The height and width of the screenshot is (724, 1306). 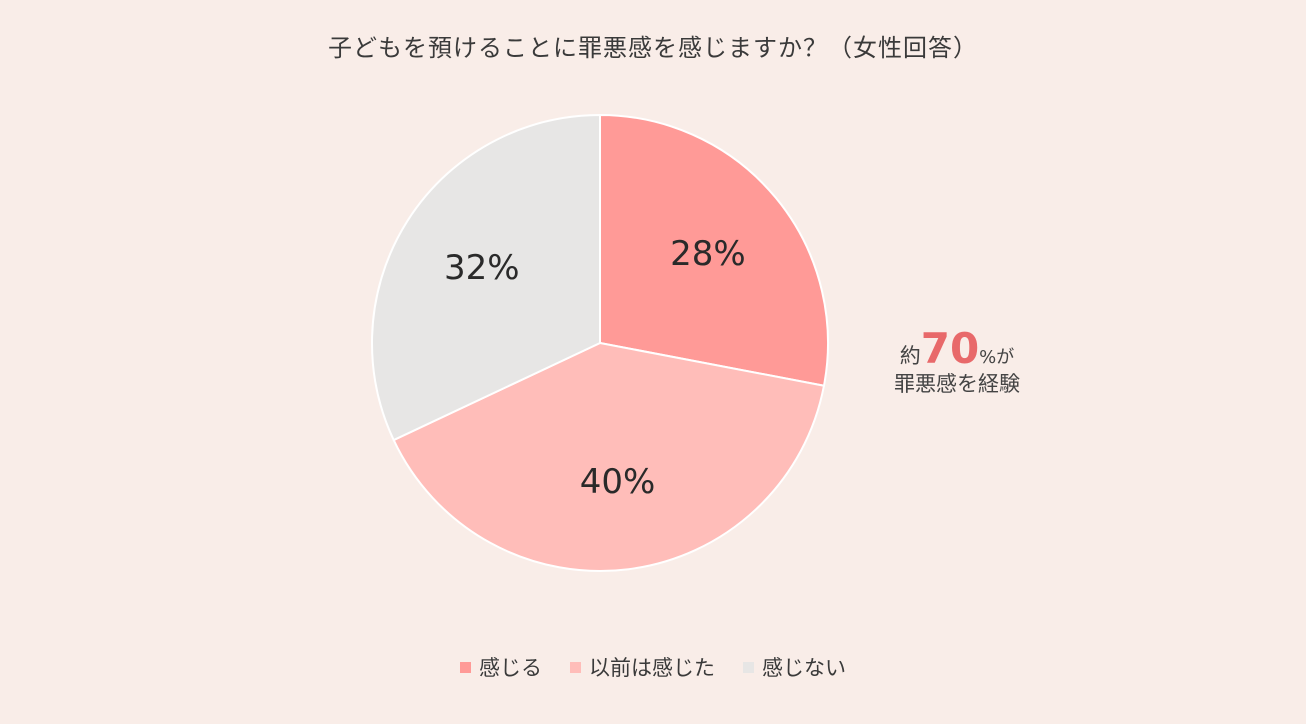 I want to click on legend-item-not-feel: 感じない, so click(x=794, y=667).